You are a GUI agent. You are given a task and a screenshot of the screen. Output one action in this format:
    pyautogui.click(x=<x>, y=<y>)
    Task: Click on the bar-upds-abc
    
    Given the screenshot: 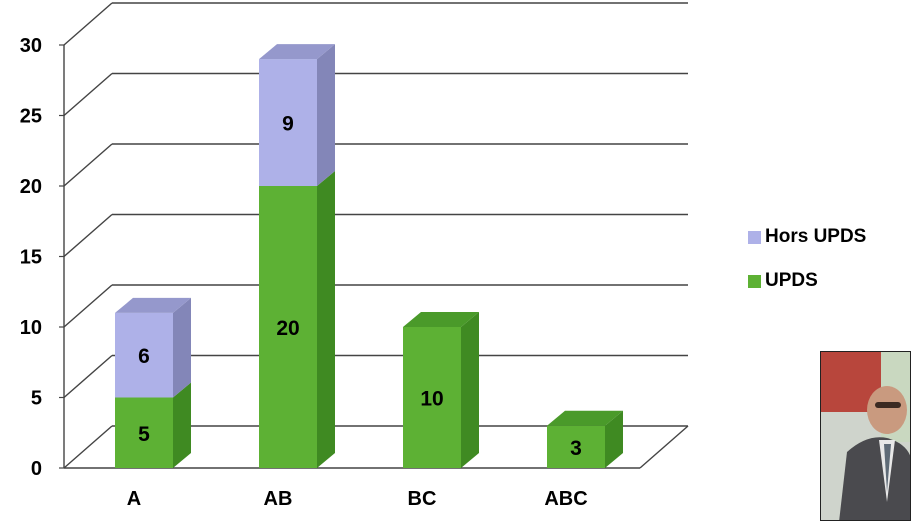 What is the action you would take?
    pyautogui.click(x=576, y=446)
    